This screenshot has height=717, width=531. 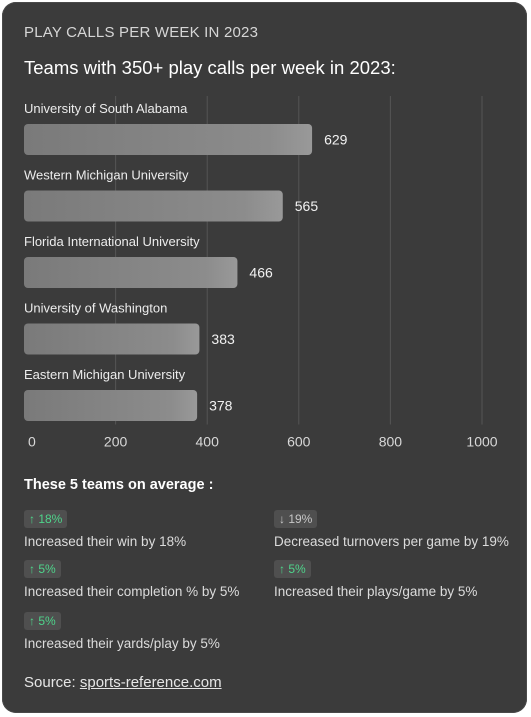 I want to click on chart-overline: PLAY CALLS PER WEEK IN 2023, so click(x=141, y=32).